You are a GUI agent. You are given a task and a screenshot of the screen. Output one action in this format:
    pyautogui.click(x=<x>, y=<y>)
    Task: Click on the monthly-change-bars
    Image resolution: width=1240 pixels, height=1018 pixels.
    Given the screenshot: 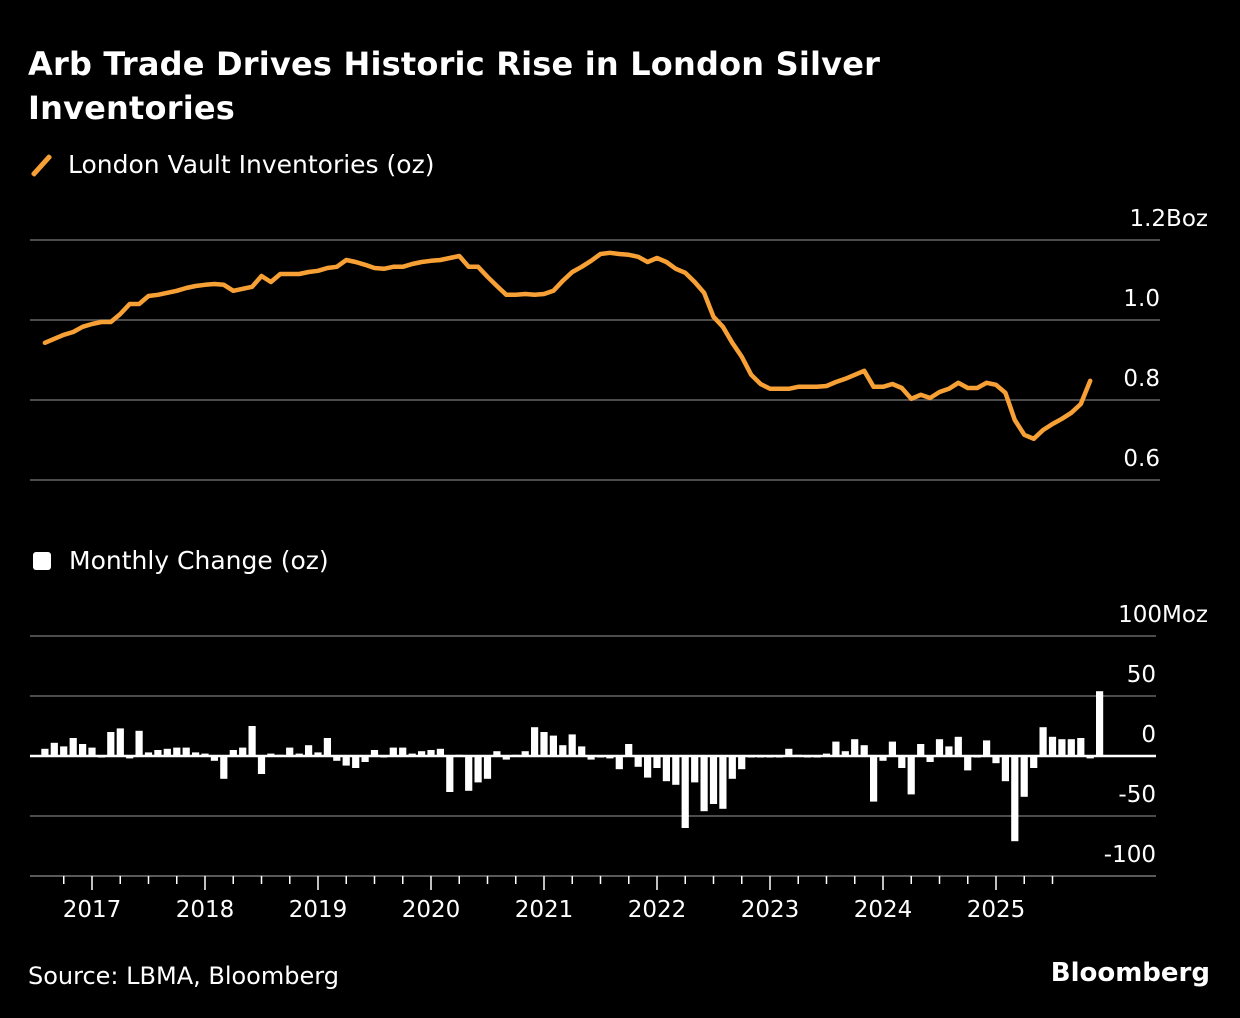 What is the action you would take?
    pyautogui.click(x=572, y=766)
    